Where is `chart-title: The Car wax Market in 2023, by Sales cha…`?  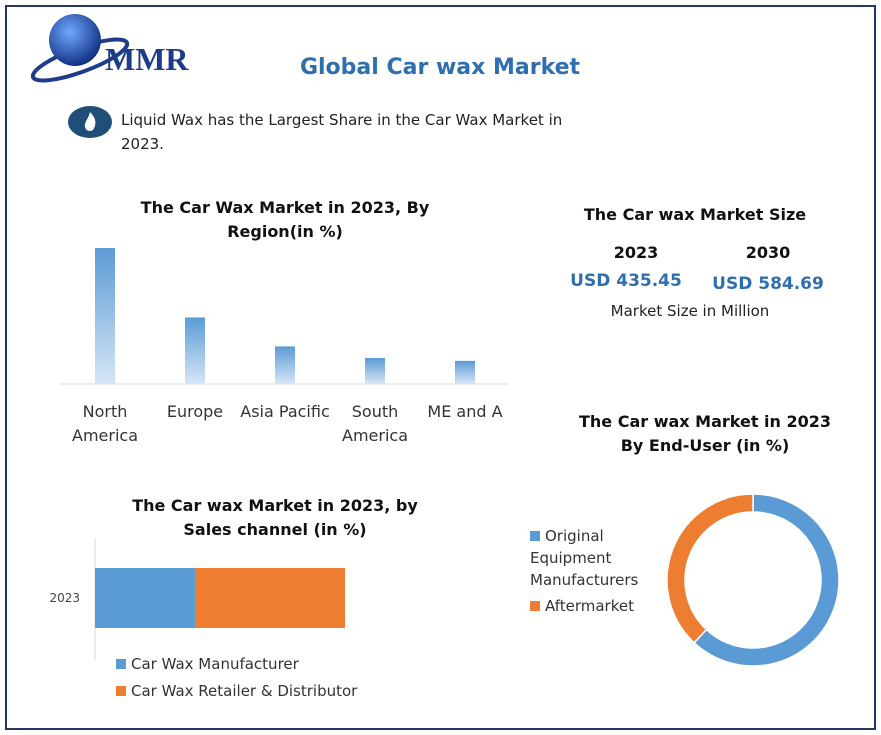 chart-title: The Car wax Market in 2023, by Sales cha… is located at coordinates (275, 517).